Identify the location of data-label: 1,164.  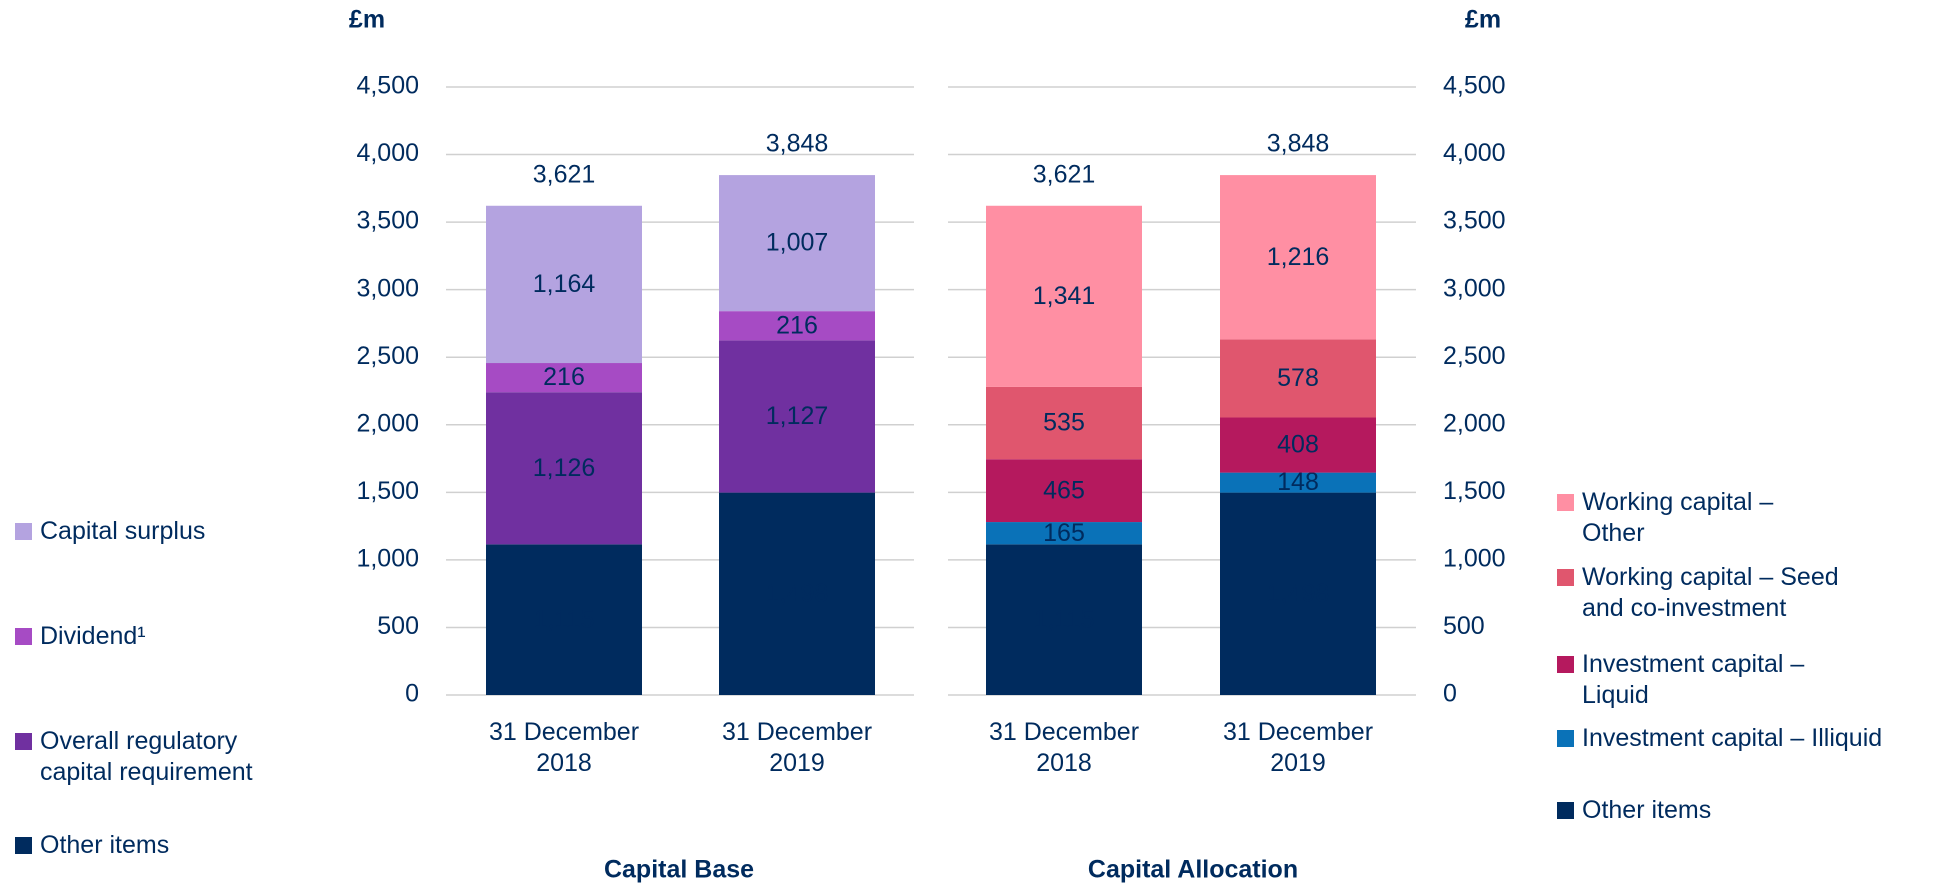
(564, 284).